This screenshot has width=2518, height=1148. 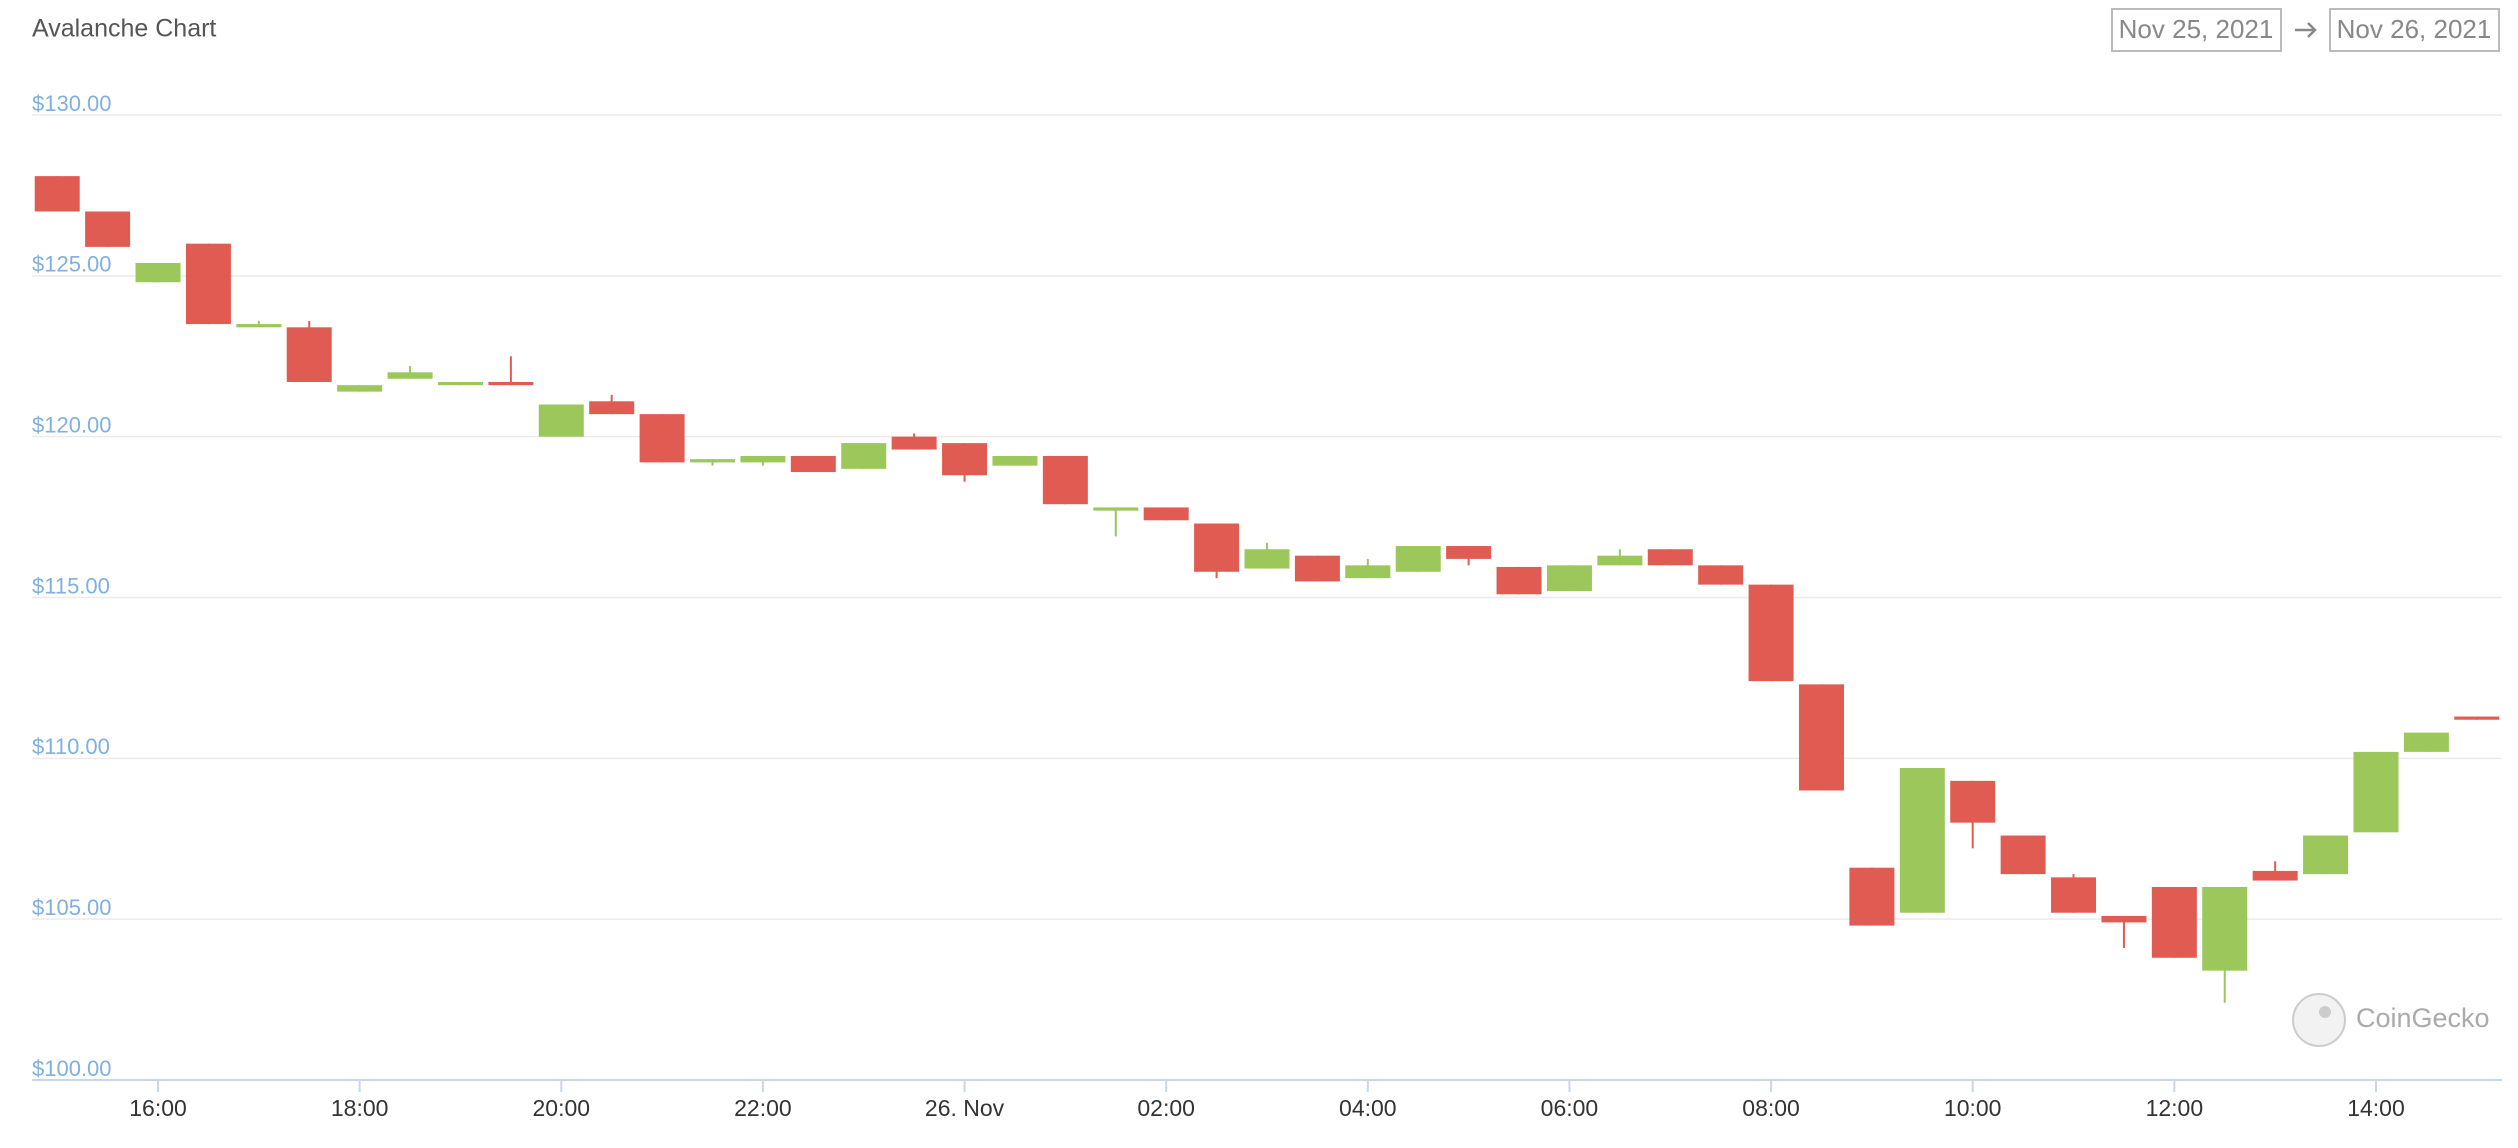 I want to click on x-tick-label: 18:00, so click(x=360, y=1108).